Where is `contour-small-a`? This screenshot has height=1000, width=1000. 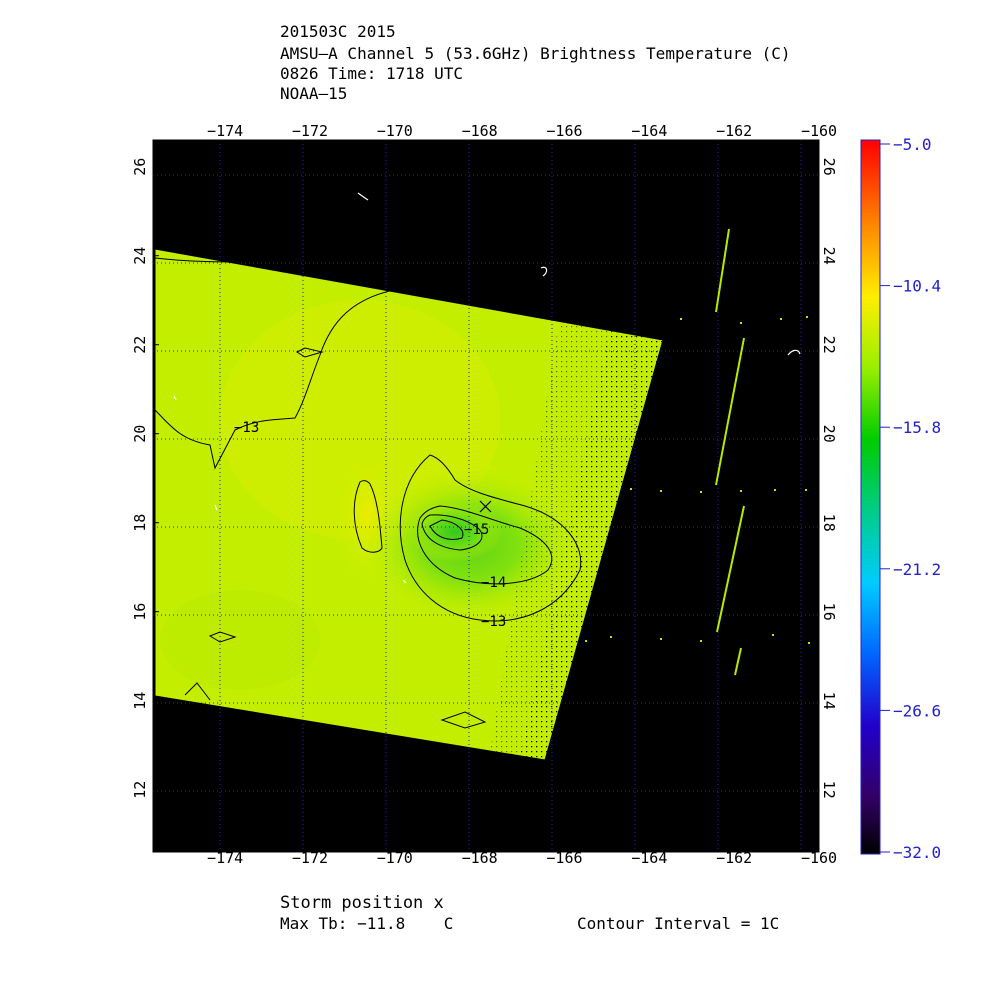 contour-small-a is located at coordinates (309, 352).